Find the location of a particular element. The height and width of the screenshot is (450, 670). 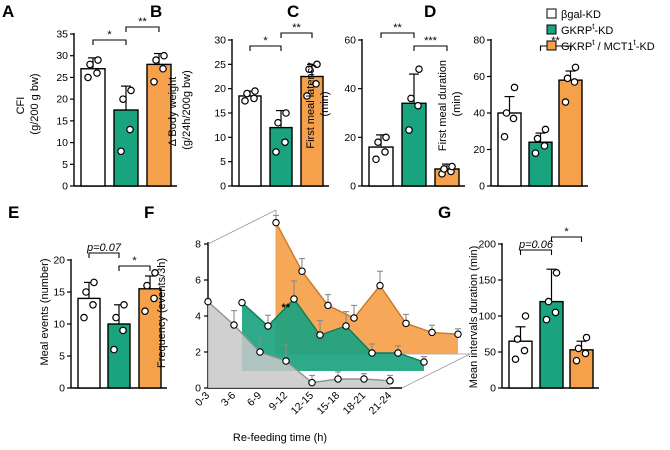

y-tick-label-a: 25 is located at coordinates (62, 78).